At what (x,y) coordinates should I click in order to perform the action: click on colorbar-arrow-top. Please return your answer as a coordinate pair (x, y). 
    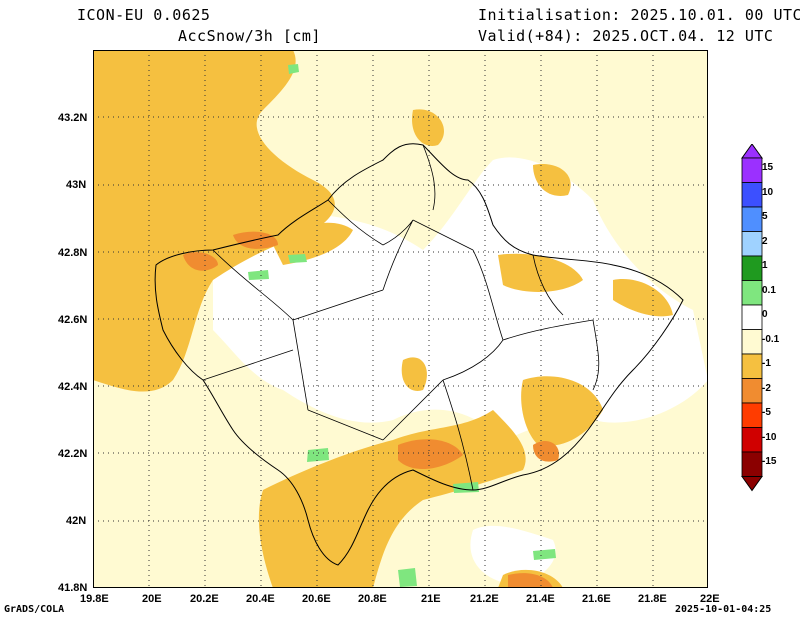
    Looking at the image, I should click on (752, 151).